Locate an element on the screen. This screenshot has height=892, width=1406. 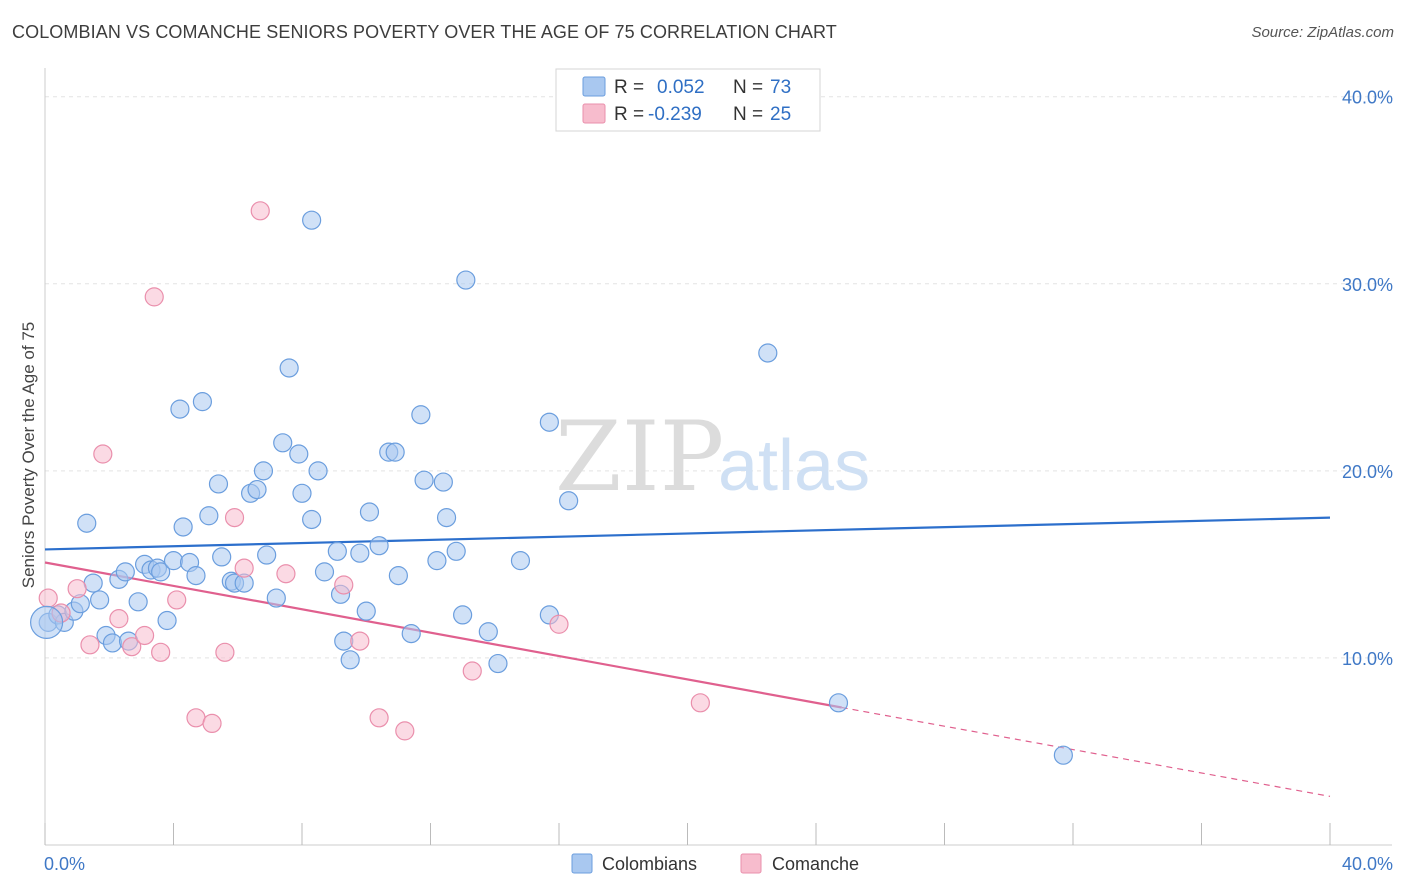
source-label: Source: ZipAtlas.com is located at coordinates (1322, 32).